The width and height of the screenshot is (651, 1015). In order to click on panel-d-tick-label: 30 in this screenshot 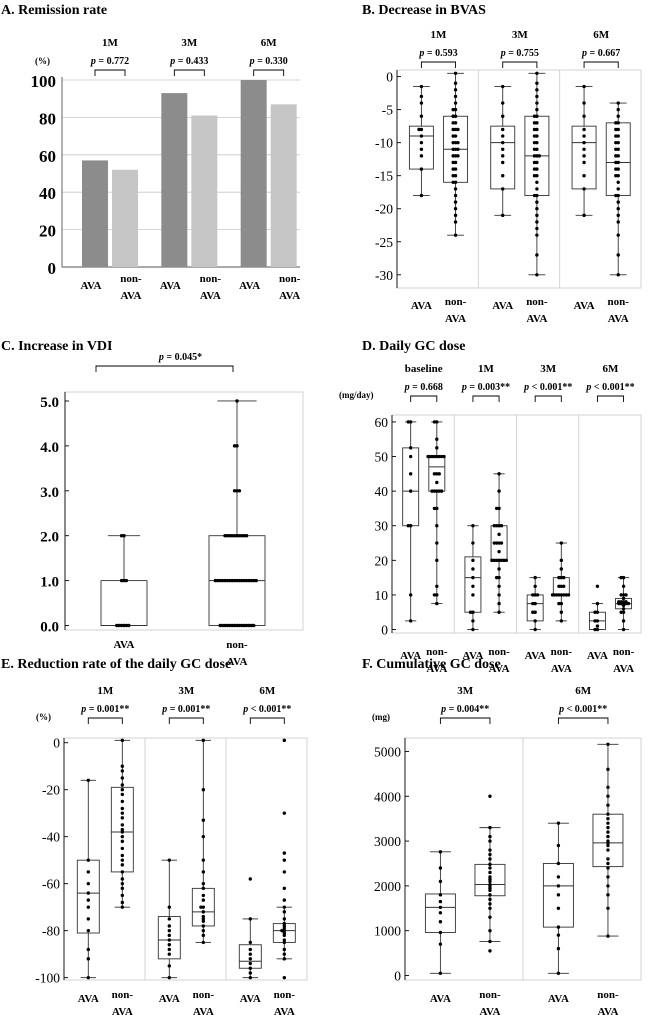, I will do `click(382, 526)`.